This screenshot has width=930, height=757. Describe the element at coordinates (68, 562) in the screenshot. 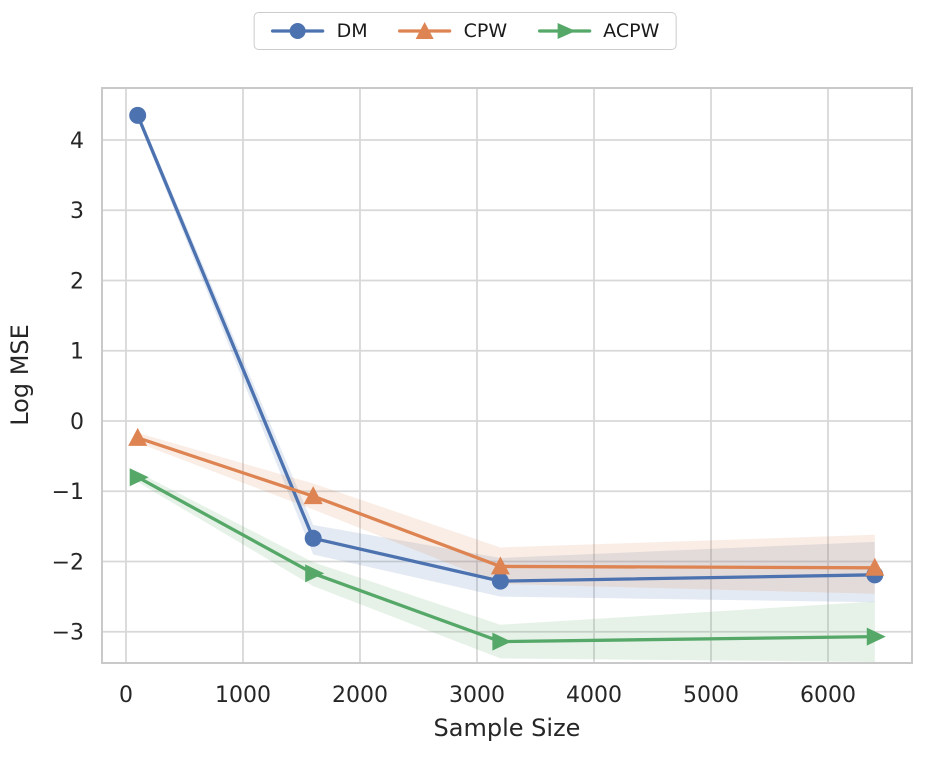

I see `y-tick-label--2: −2` at that location.